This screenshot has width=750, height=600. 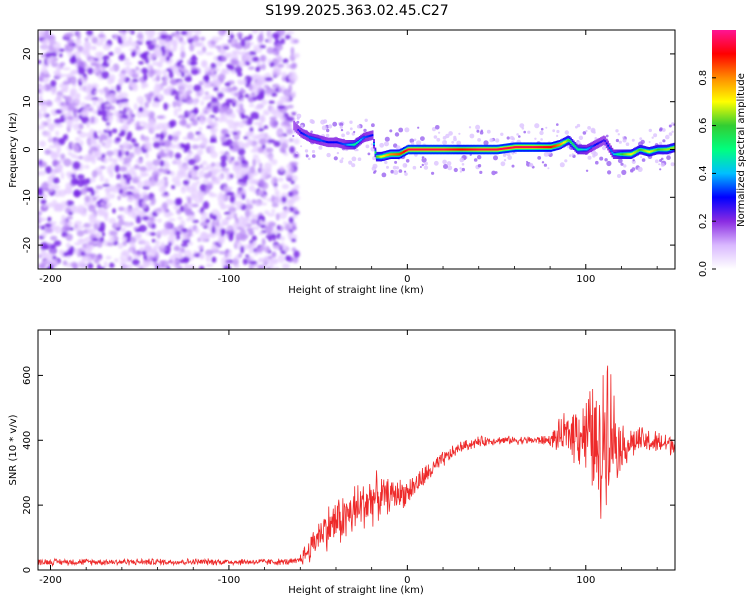 What do you see at coordinates (483, 145) in the screenshot?
I see `spectrogram-signal-track` at bounding box center [483, 145].